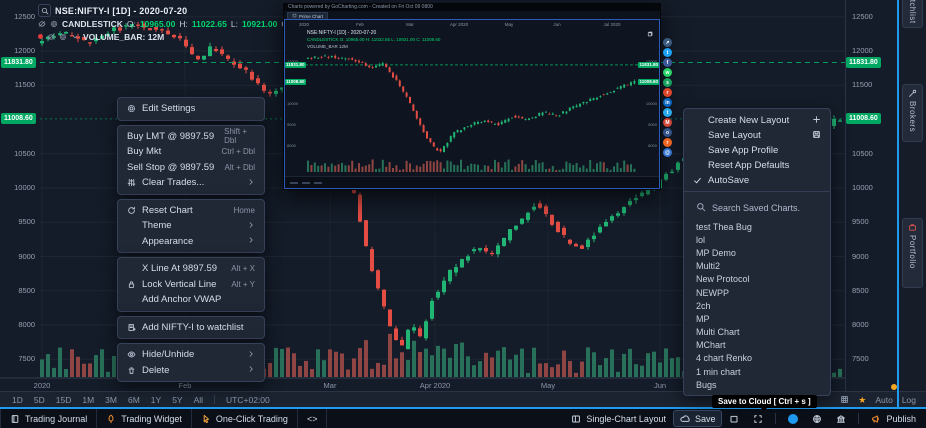  What do you see at coordinates (697, 418) in the screenshot?
I see `save-button: Save` at bounding box center [697, 418].